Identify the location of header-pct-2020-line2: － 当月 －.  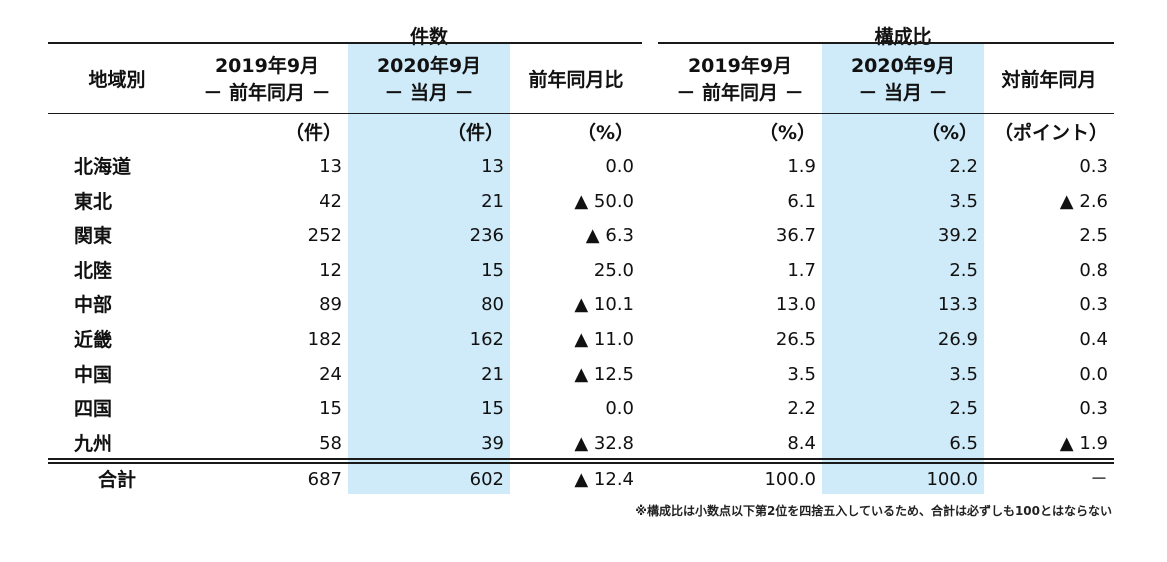
(903, 93).